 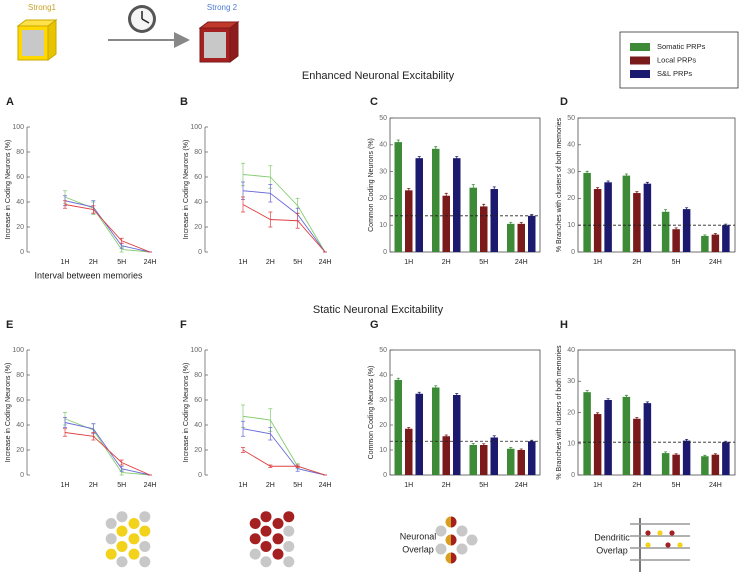 What do you see at coordinates (10, 102) in the screenshot?
I see `panel-label: A` at bounding box center [10, 102].